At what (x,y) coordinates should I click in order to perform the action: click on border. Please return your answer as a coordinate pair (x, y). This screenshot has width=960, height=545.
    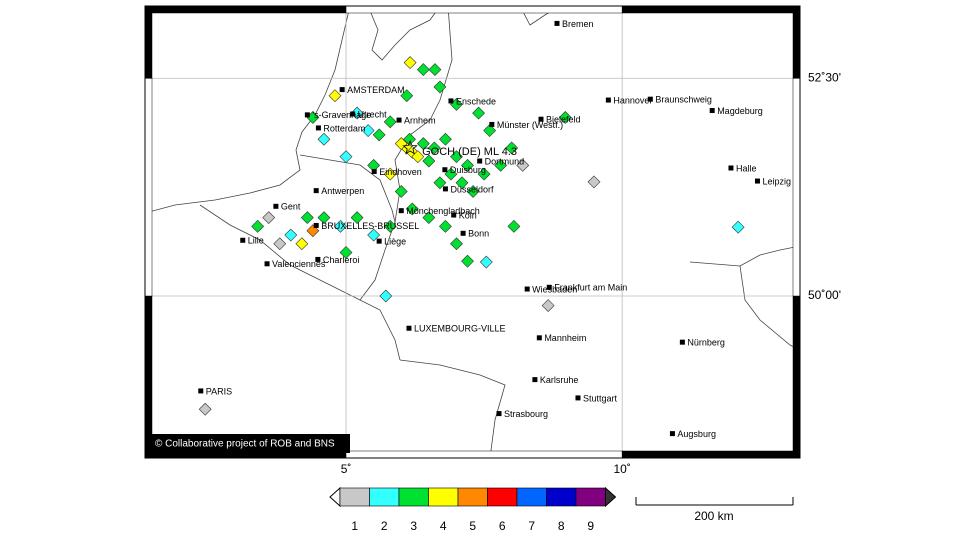
    Looking at the image, I should click on (380, 291).